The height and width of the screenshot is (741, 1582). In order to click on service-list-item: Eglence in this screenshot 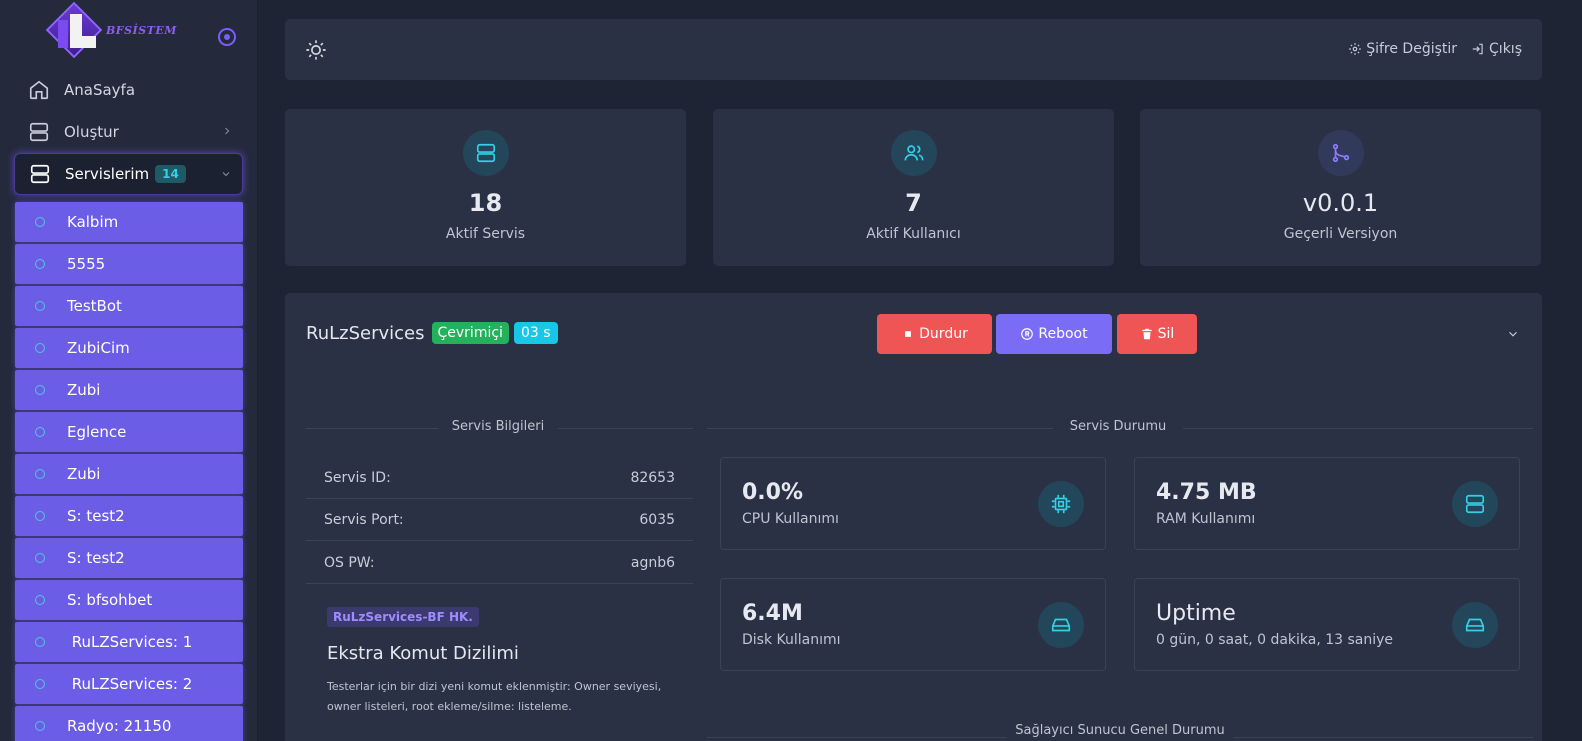, I will do `click(129, 432)`.